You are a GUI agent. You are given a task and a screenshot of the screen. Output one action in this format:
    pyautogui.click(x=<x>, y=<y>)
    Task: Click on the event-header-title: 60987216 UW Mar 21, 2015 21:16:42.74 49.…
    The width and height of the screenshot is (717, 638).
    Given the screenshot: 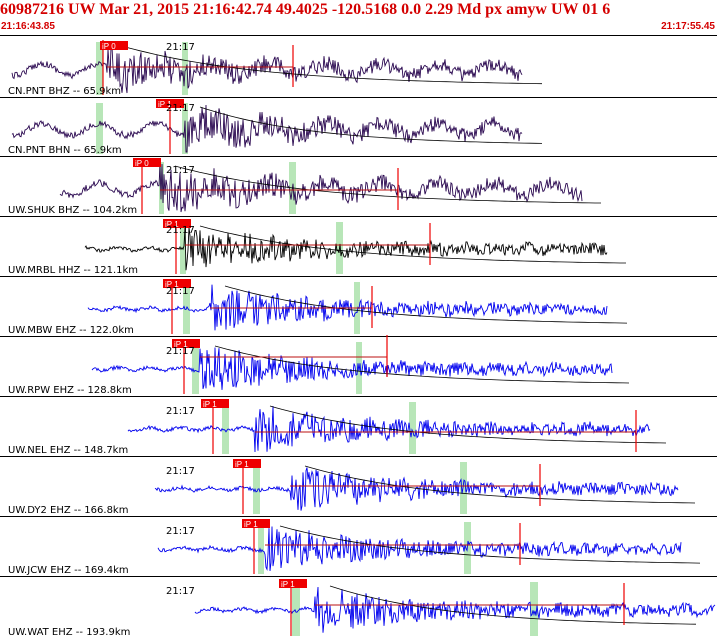 What is the action you would take?
    pyautogui.click(x=305, y=9)
    